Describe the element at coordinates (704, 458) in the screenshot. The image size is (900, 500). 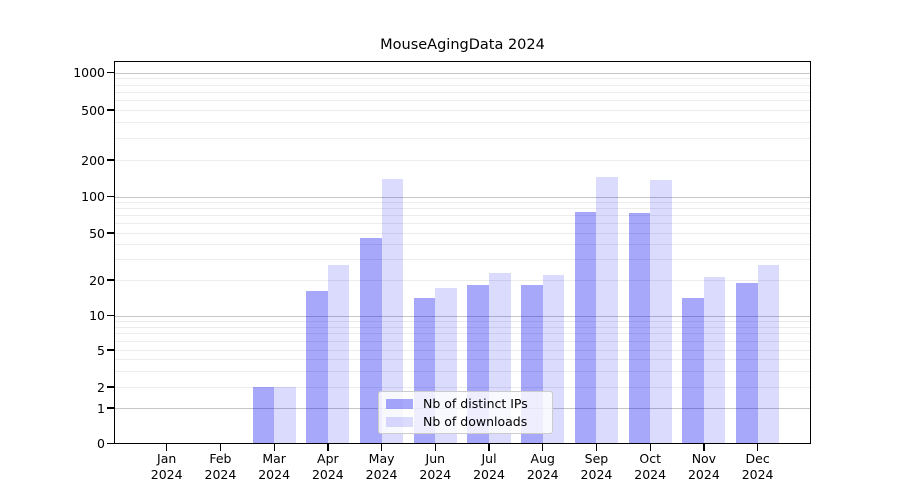
I see `x-tick-label-line: Nov` at that location.